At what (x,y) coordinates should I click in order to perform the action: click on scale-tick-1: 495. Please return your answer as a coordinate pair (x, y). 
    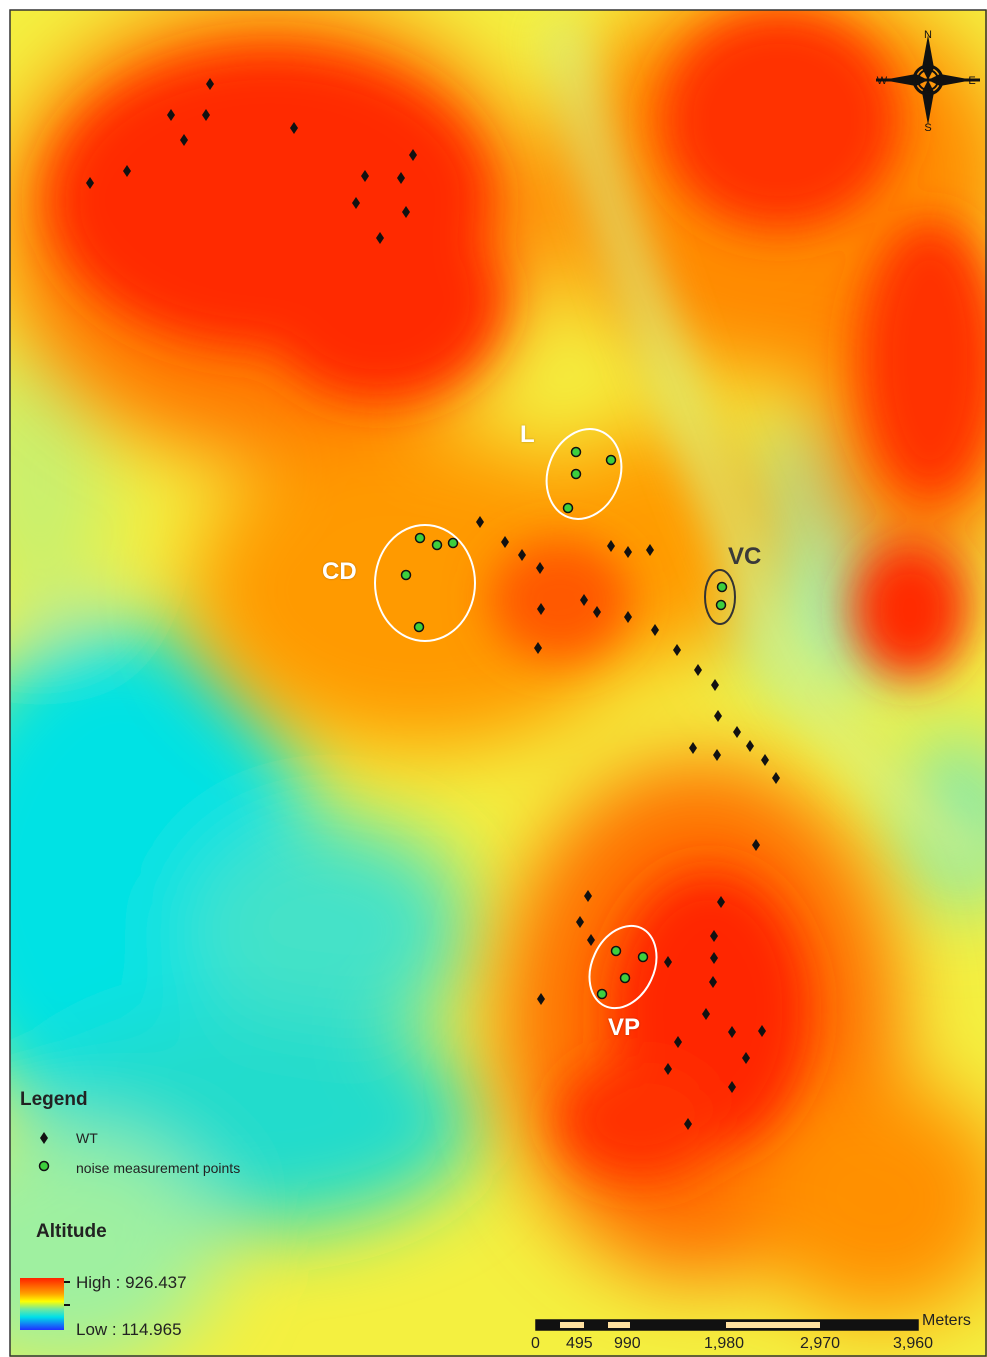
    Looking at the image, I should click on (579, 1343).